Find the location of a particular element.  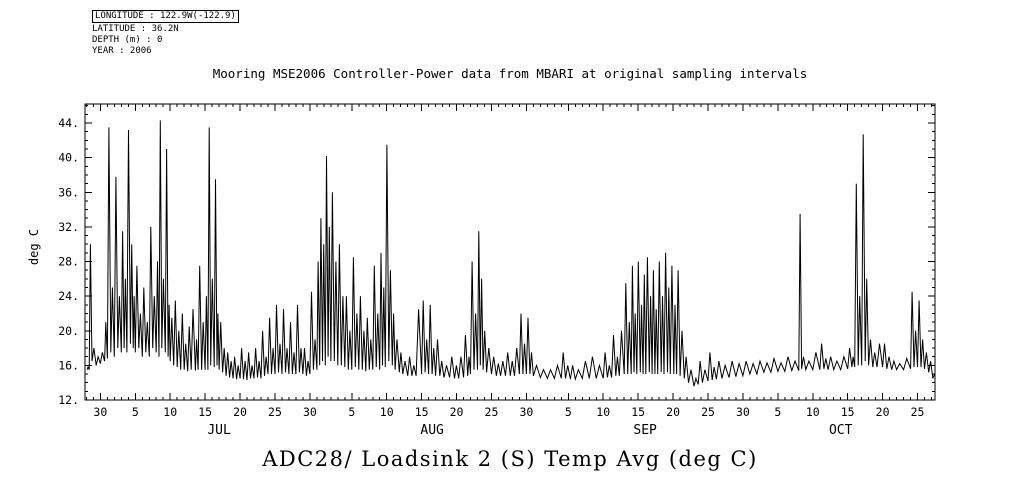

y-tick-label: 20. is located at coordinates (68, 331).